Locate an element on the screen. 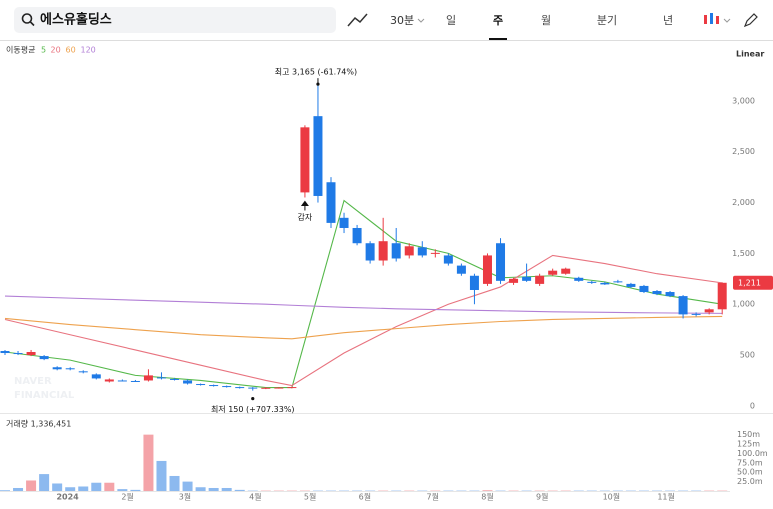 The image size is (773, 509). y-tick-label: 0 is located at coordinates (752, 405).